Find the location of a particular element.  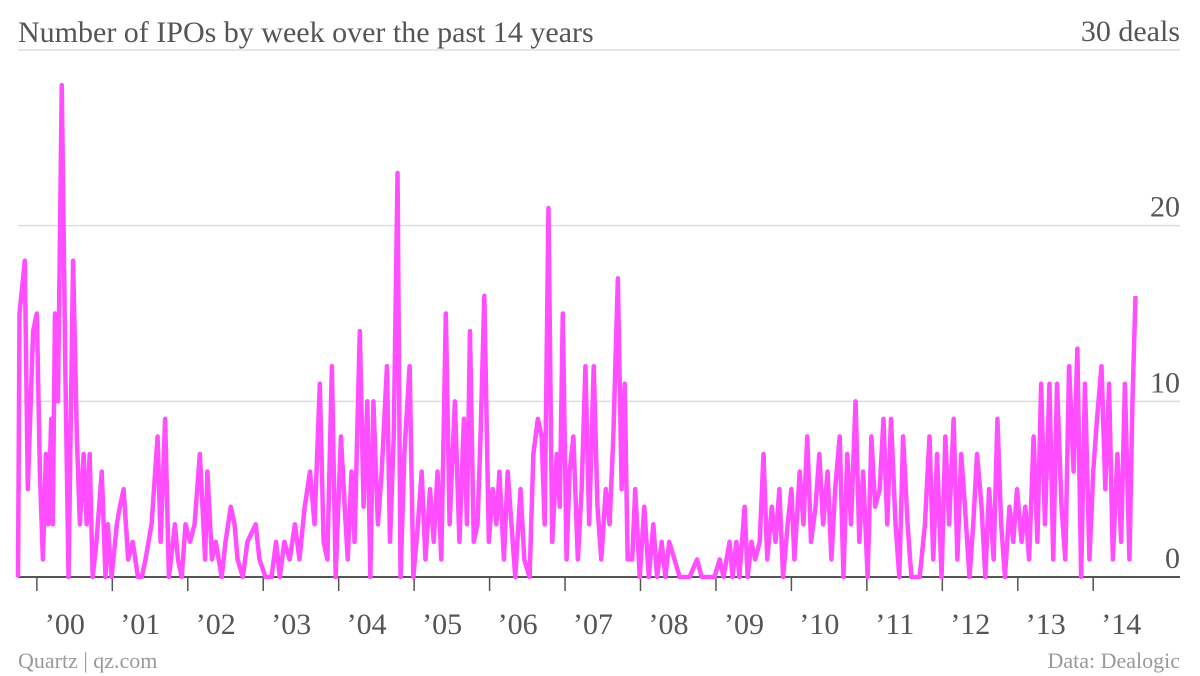

x-tick-label: ’11 is located at coordinates (894, 624).